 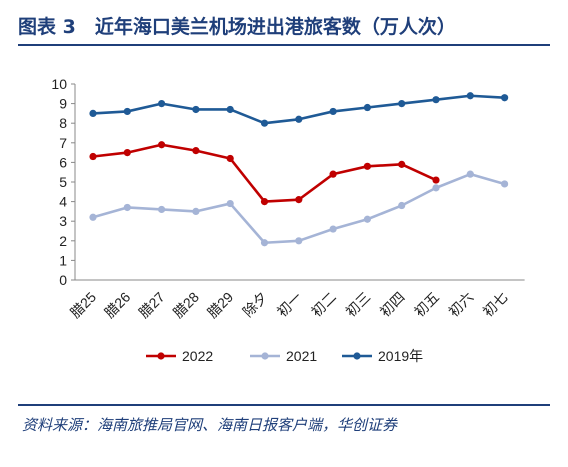 What do you see at coordinates (210, 425) in the screenshot?
I see `source-note: 资料来源：海南旅推局官网、海南日报客户端，华创证券` at bounding box center [210, 425].